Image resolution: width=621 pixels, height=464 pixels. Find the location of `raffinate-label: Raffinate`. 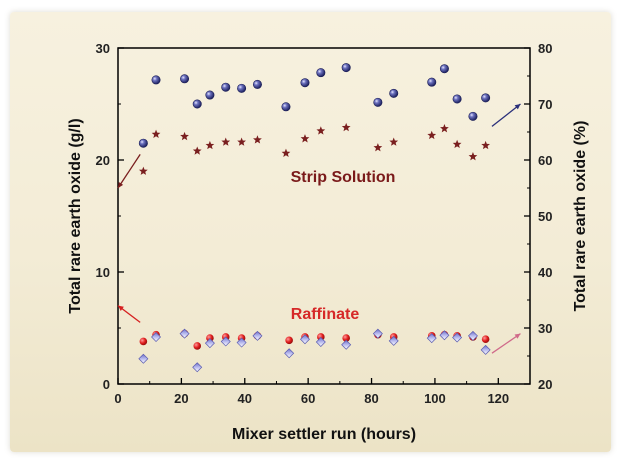

raffinate-label: Raffinate is located at coordinates (325, 314).